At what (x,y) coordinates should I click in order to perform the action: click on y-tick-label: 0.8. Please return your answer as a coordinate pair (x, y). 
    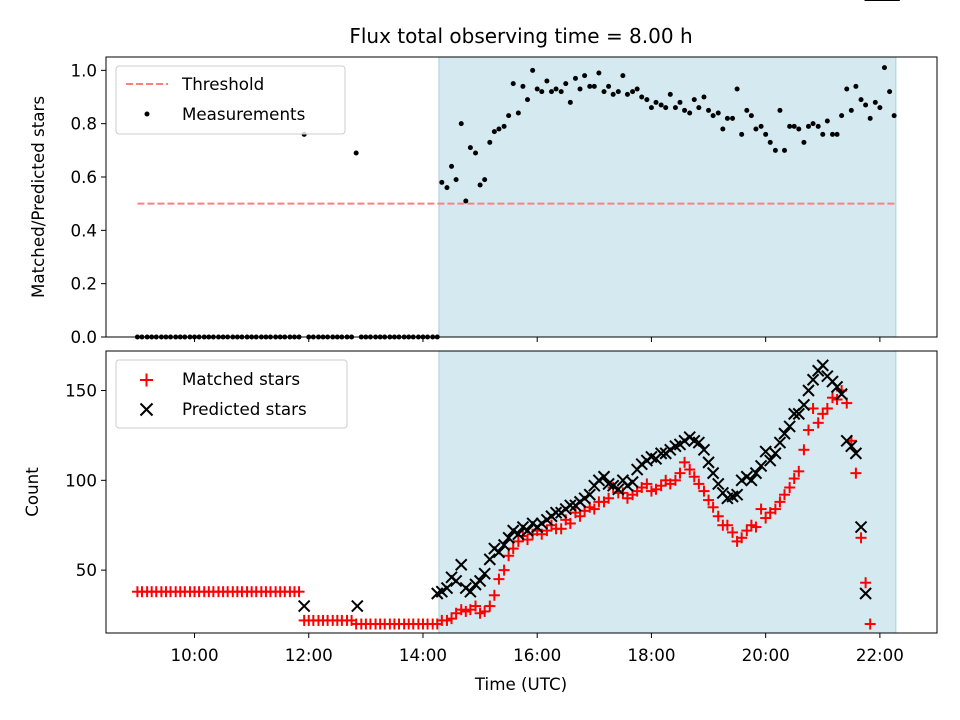
    Looking at the image, I should click on (83, 124).